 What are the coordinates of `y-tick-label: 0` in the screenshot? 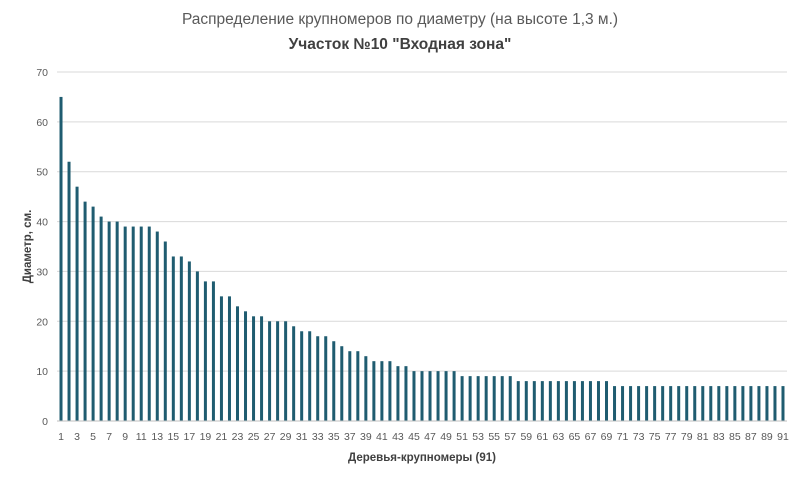 It's located at (45, 422).